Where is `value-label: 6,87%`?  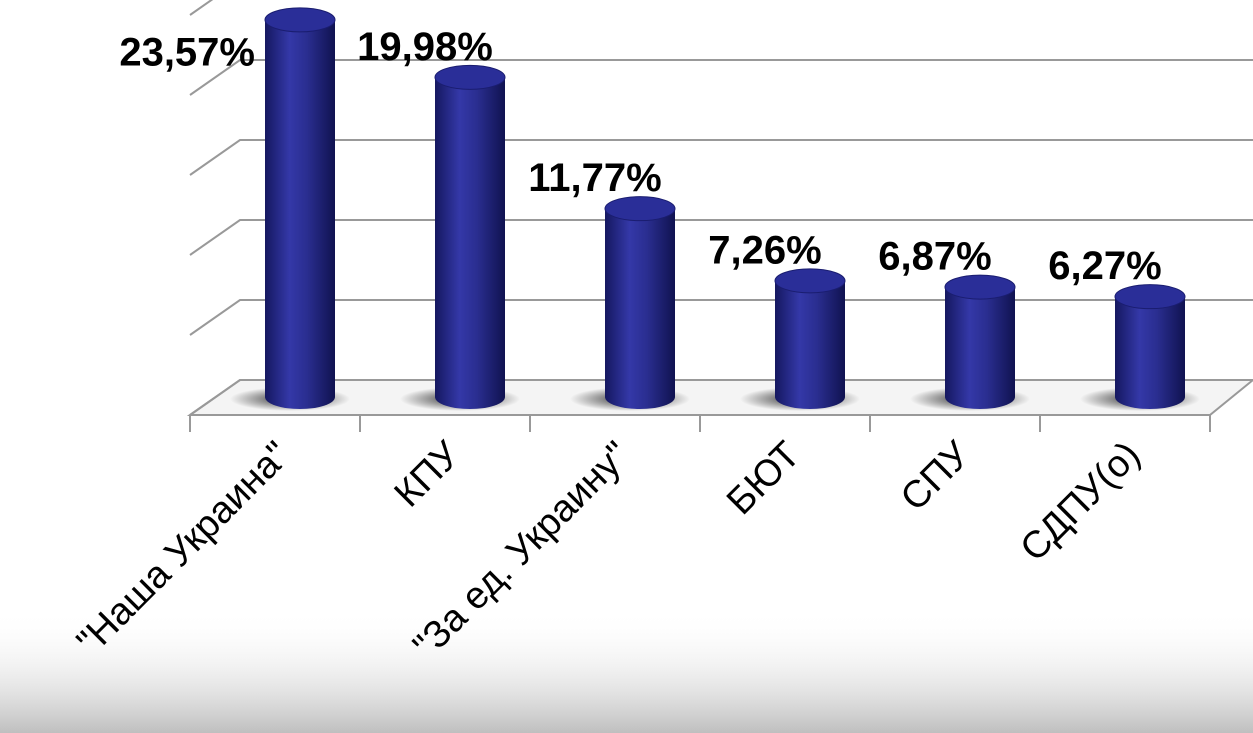 value-label: 6,87% is located at coordinates (934, 257).